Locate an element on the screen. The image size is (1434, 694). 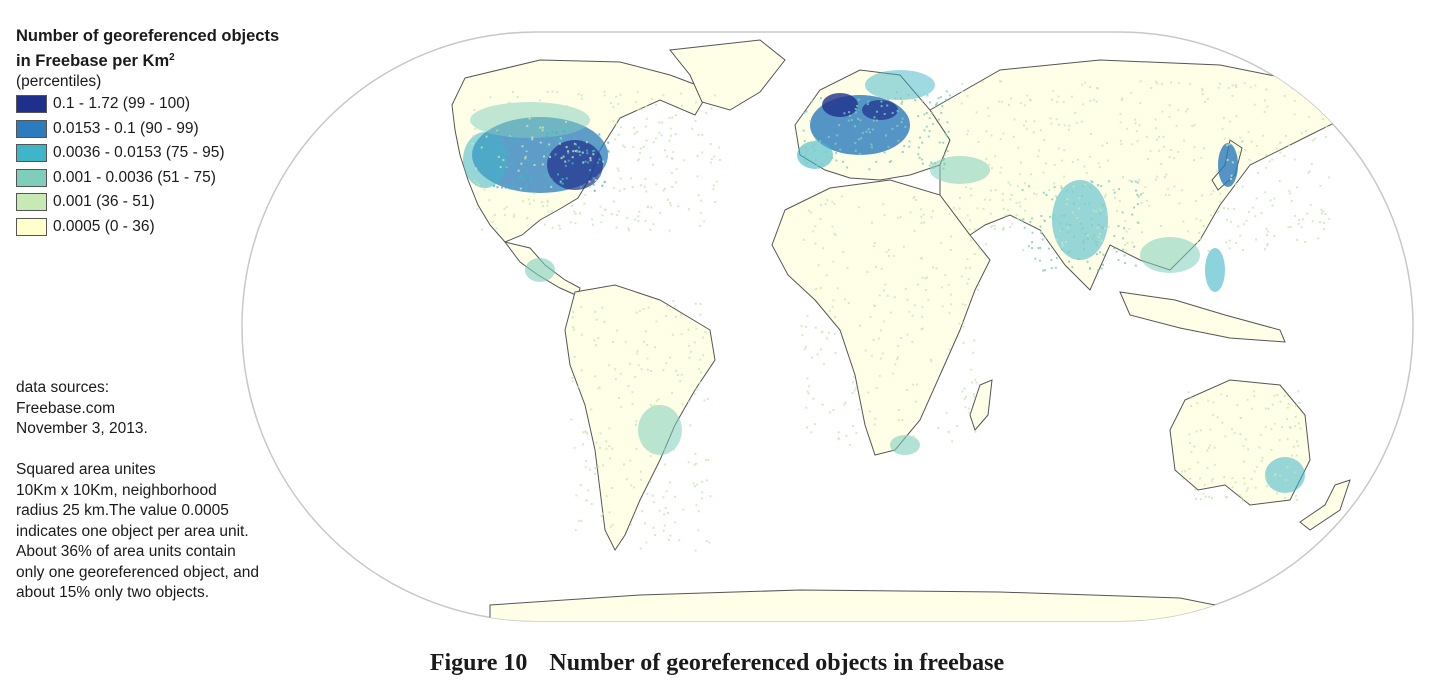
legend-swatch is located at coordinates (31, 153).